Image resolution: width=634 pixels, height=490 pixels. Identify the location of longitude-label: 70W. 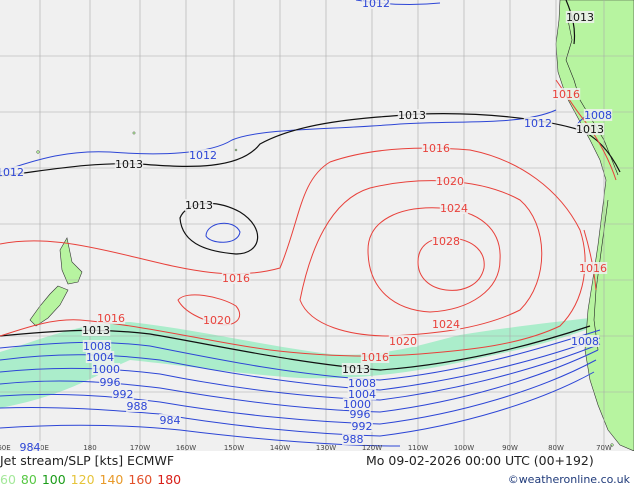
(604, 447).